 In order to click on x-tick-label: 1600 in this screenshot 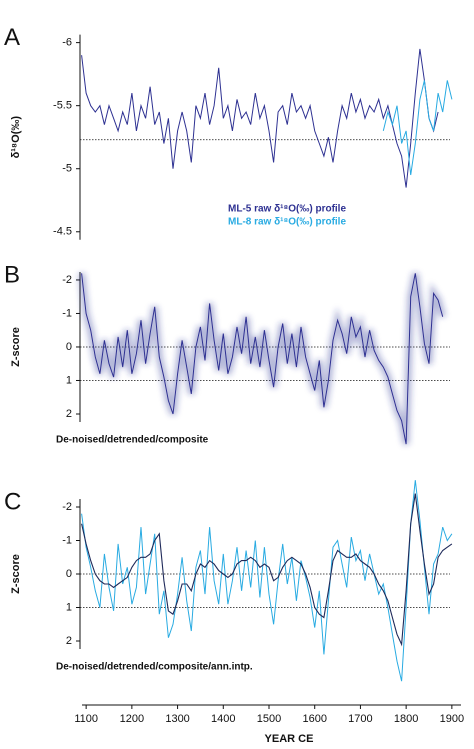, I will do `click(314, 719)`.